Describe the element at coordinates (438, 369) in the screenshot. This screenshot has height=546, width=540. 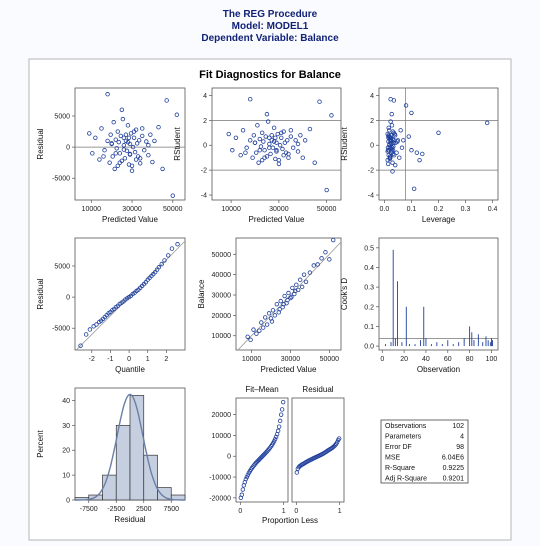
I see `cooks-d-x-axis-label: Observation` at that location.